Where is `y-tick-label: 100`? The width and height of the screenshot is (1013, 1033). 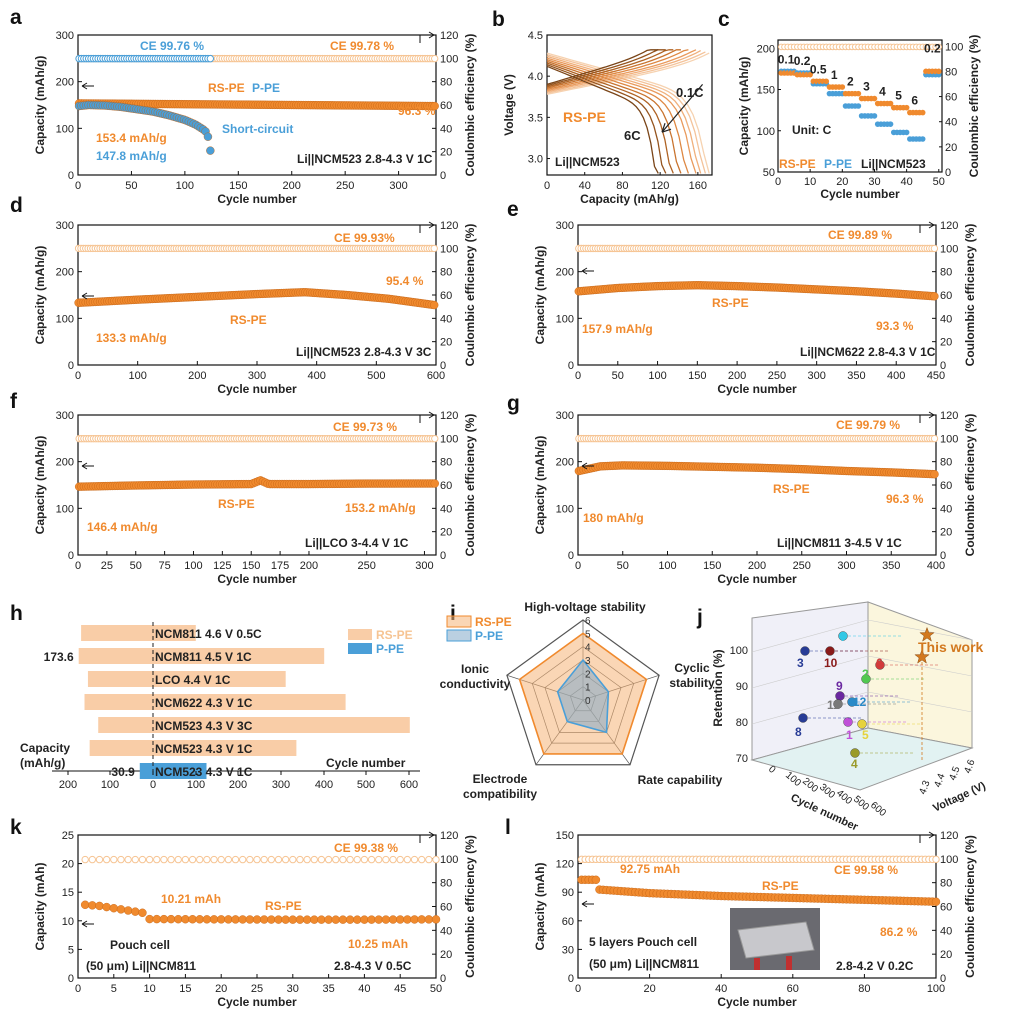
y-tick-label: 100 is located at coordinates (766, 132).